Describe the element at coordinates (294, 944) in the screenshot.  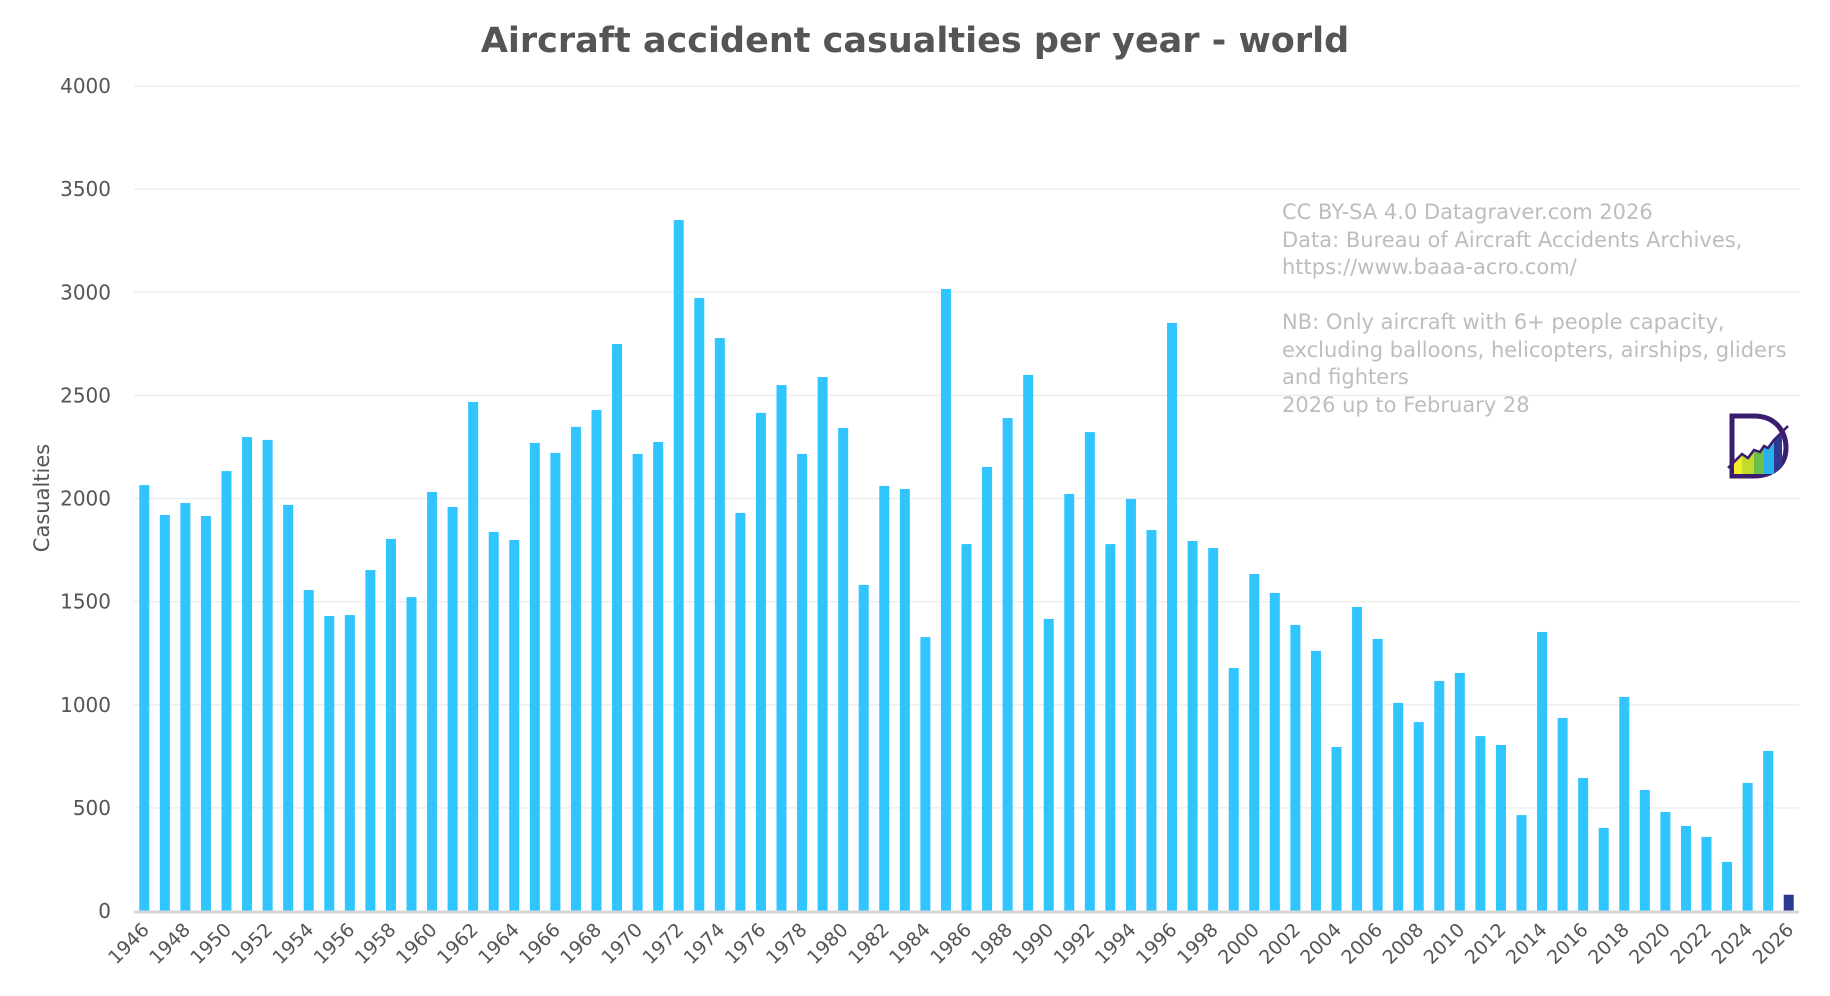
I see `x-tick-label: 1954` at that location.